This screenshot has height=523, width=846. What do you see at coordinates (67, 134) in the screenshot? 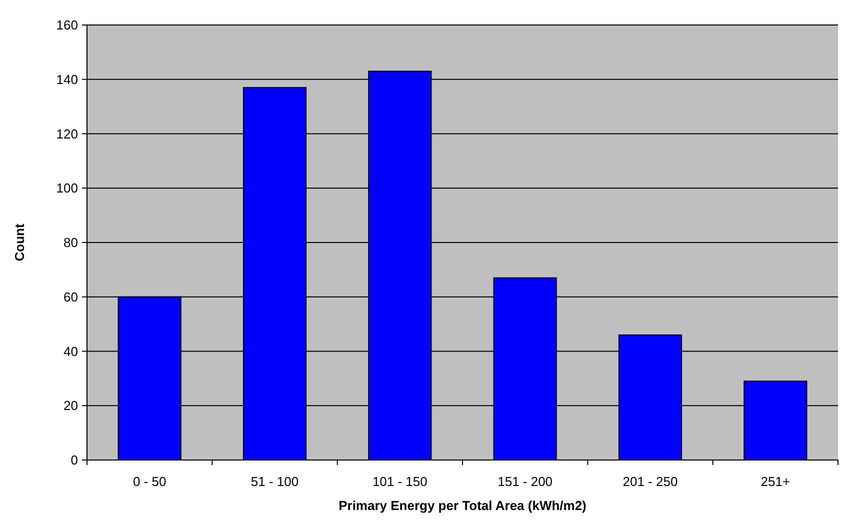
I see `y-tick-label: 120` at bounding box center [67, 134].